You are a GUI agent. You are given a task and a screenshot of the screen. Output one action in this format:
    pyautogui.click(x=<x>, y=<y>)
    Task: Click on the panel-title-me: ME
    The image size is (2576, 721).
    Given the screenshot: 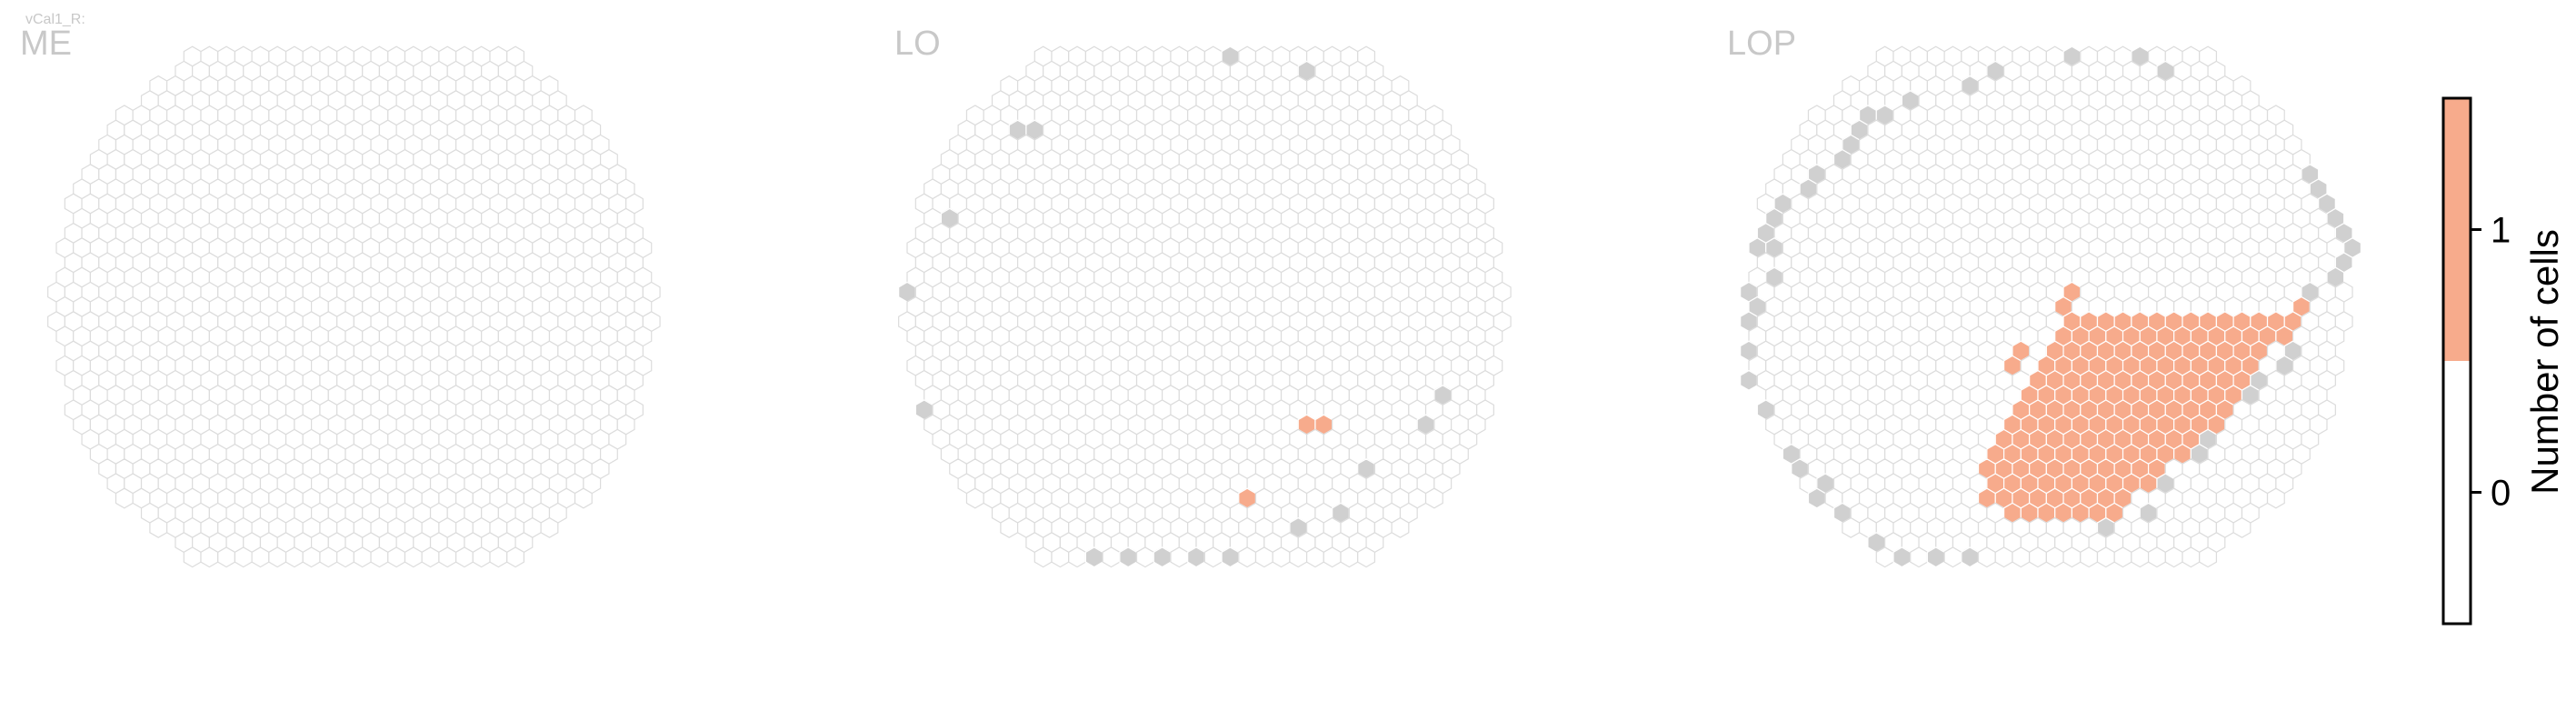 What is the action you would take?
    pyautogui.click(x=46, y=44)
    